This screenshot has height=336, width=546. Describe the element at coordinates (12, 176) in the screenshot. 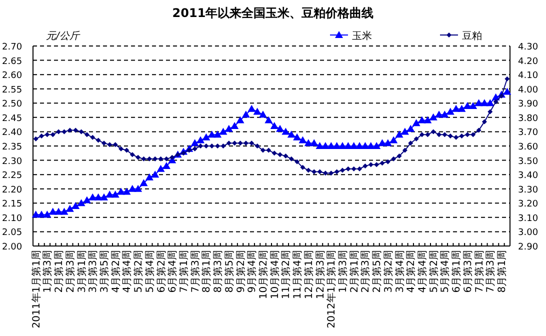

I see `y-tick-label: 2.25` at that location.